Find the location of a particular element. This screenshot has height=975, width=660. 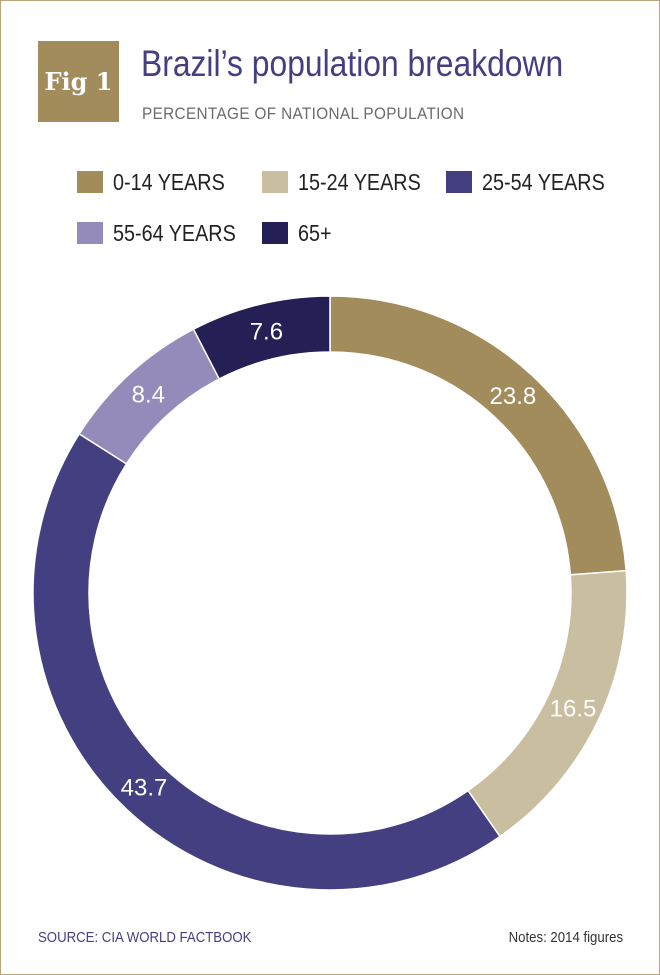

legend-item-65-plus: 65+ is located at coordinates (299, 233).